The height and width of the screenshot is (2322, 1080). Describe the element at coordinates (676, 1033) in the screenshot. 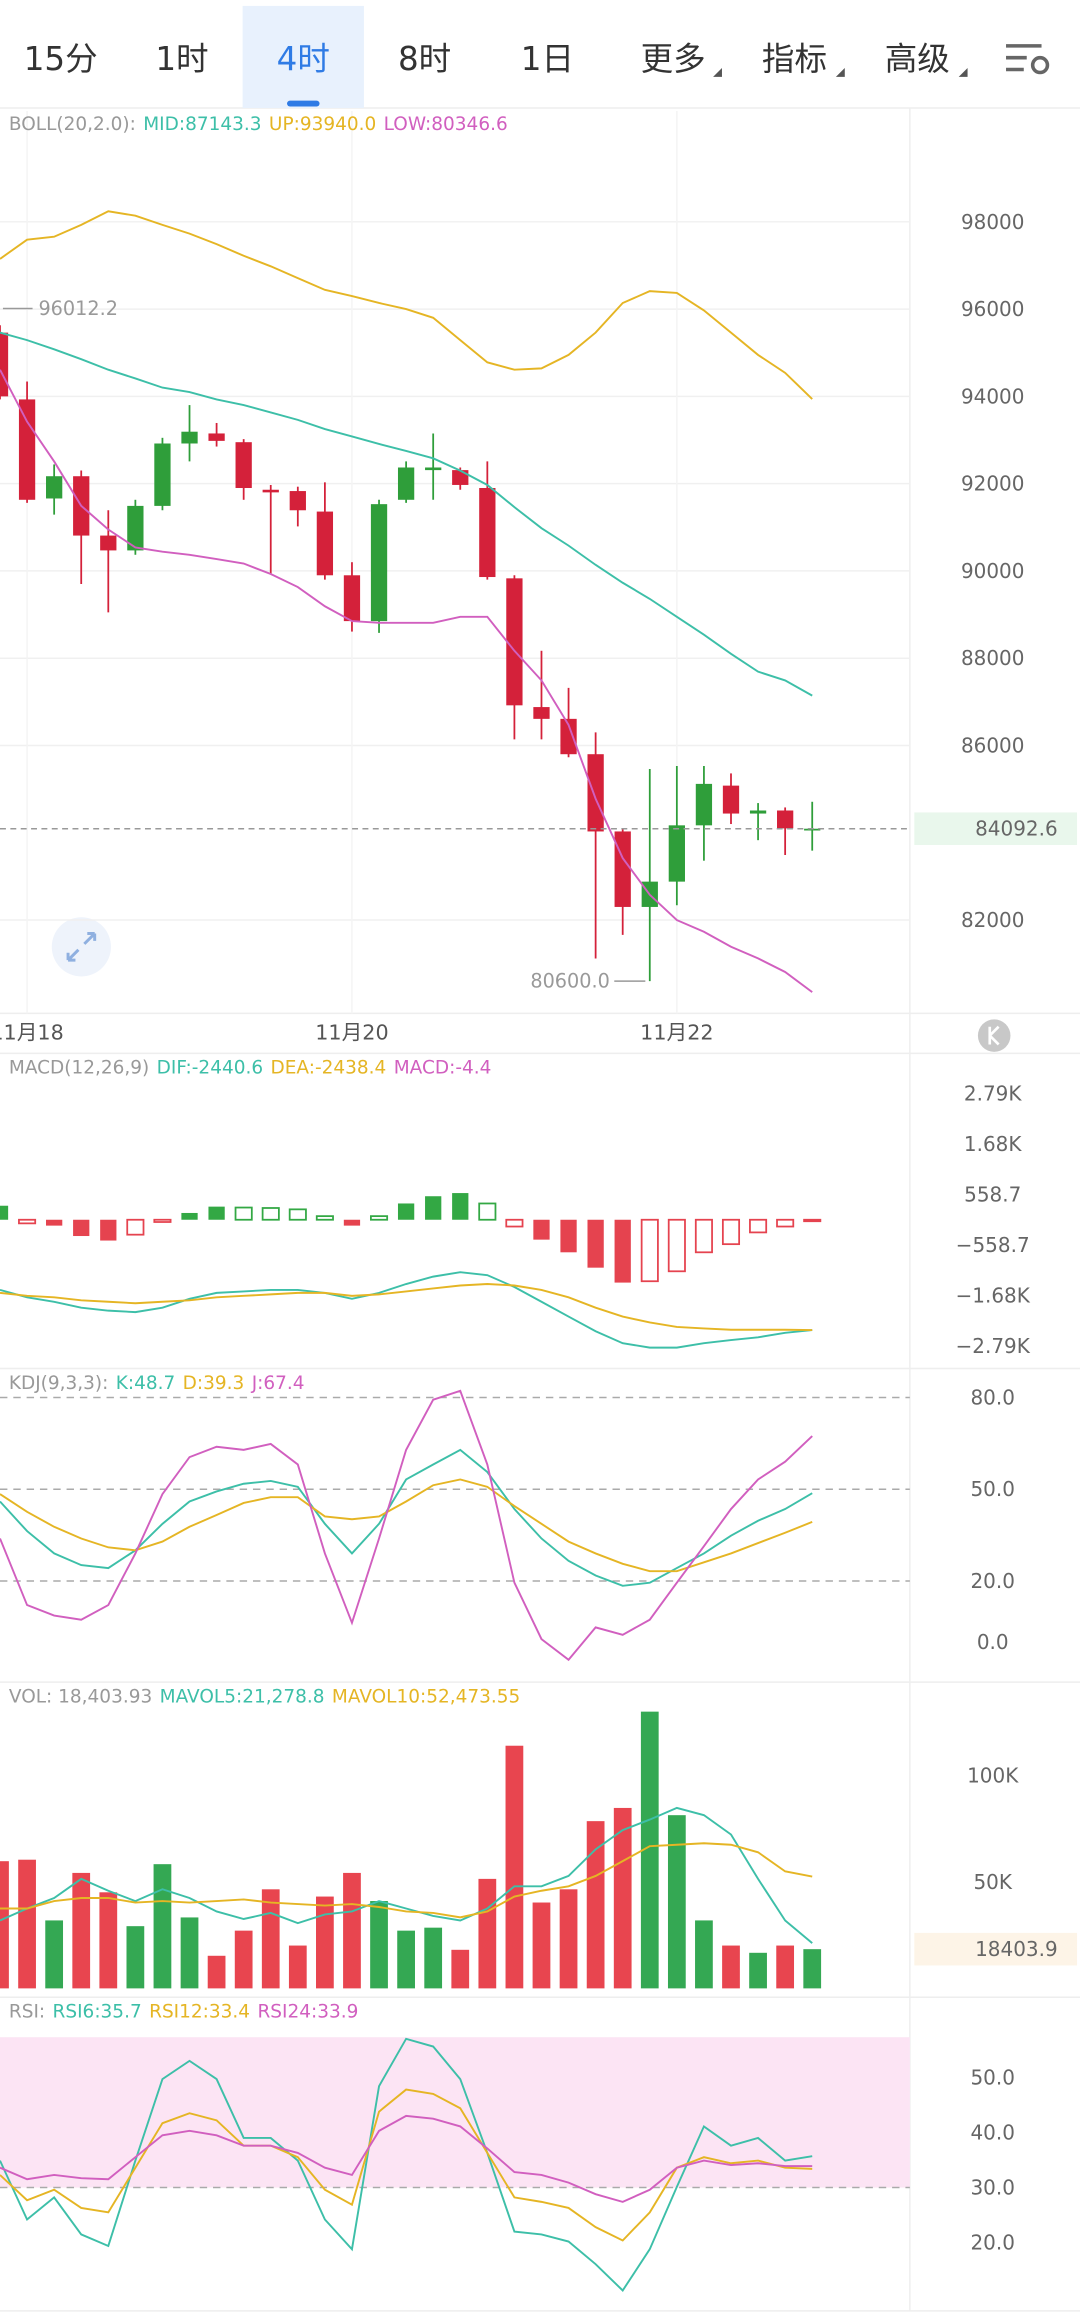

I see `x-tick-label: 11月22` at that location.